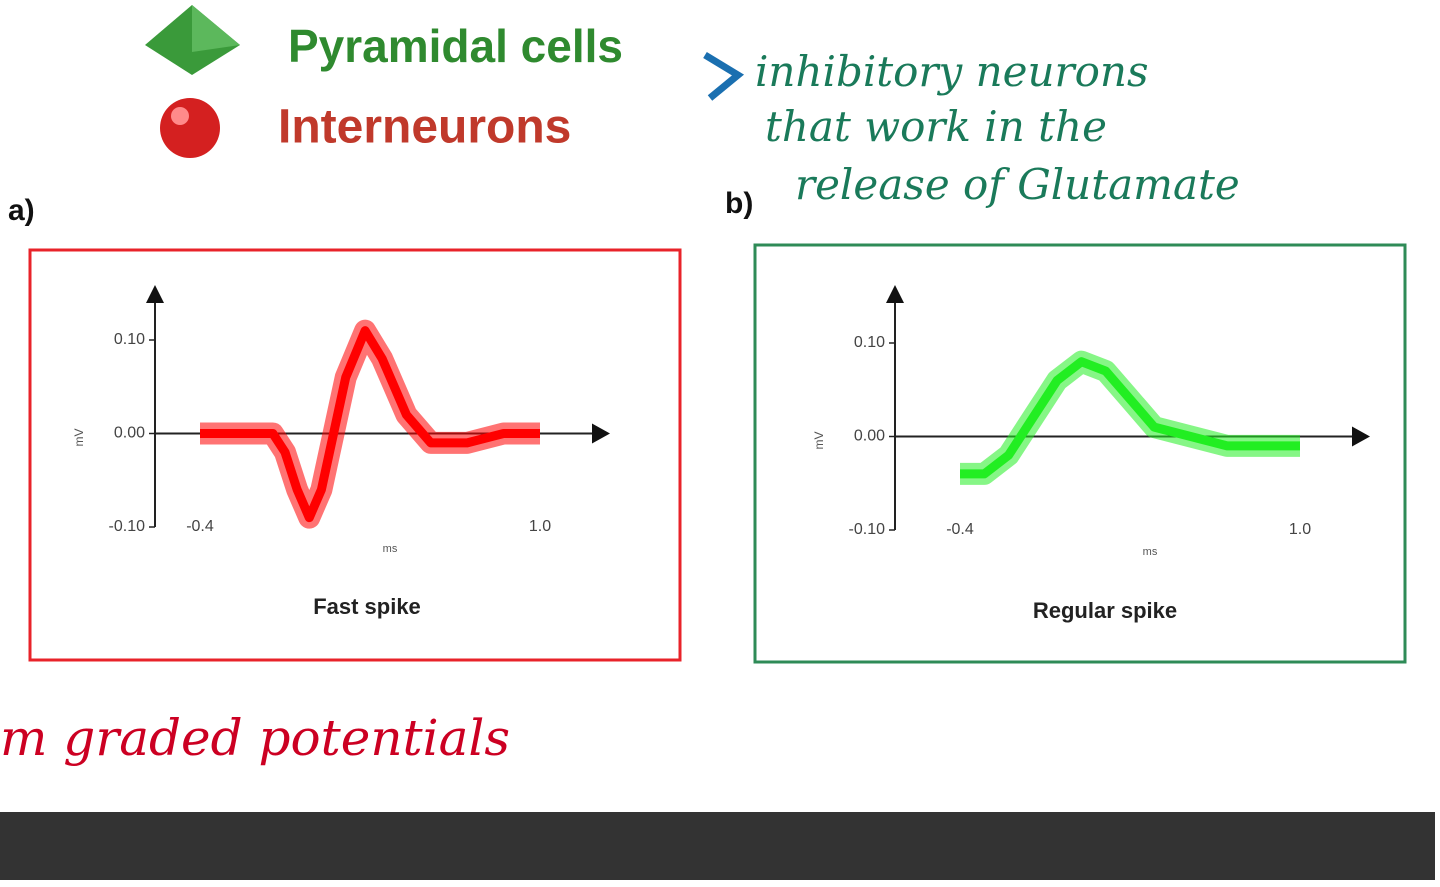 This screenshot has height=887, width=1440. What do you see at coordinates (455, 46) in the screenshot?
I see `legend-label: Pyramidal cells` at bounding box center [455, 46].